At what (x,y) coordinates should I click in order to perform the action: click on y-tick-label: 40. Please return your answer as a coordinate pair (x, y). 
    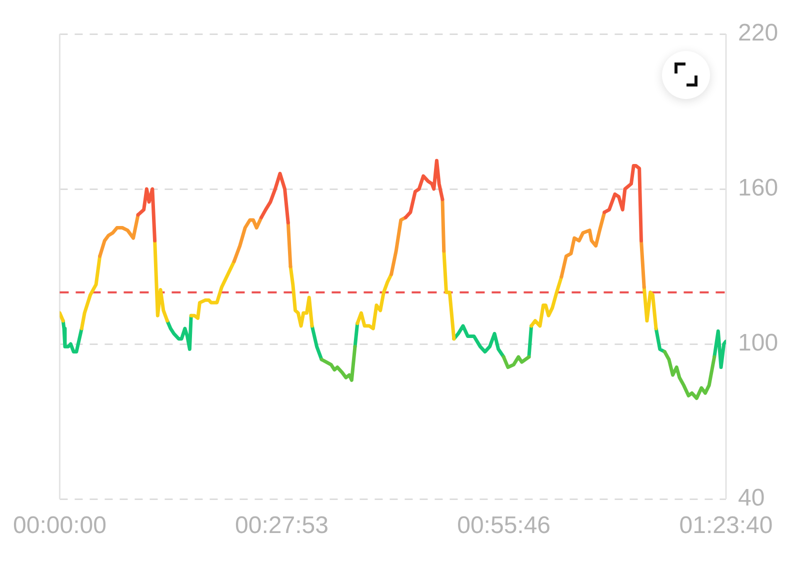
    Looking at the image, I should click on (751, 498).